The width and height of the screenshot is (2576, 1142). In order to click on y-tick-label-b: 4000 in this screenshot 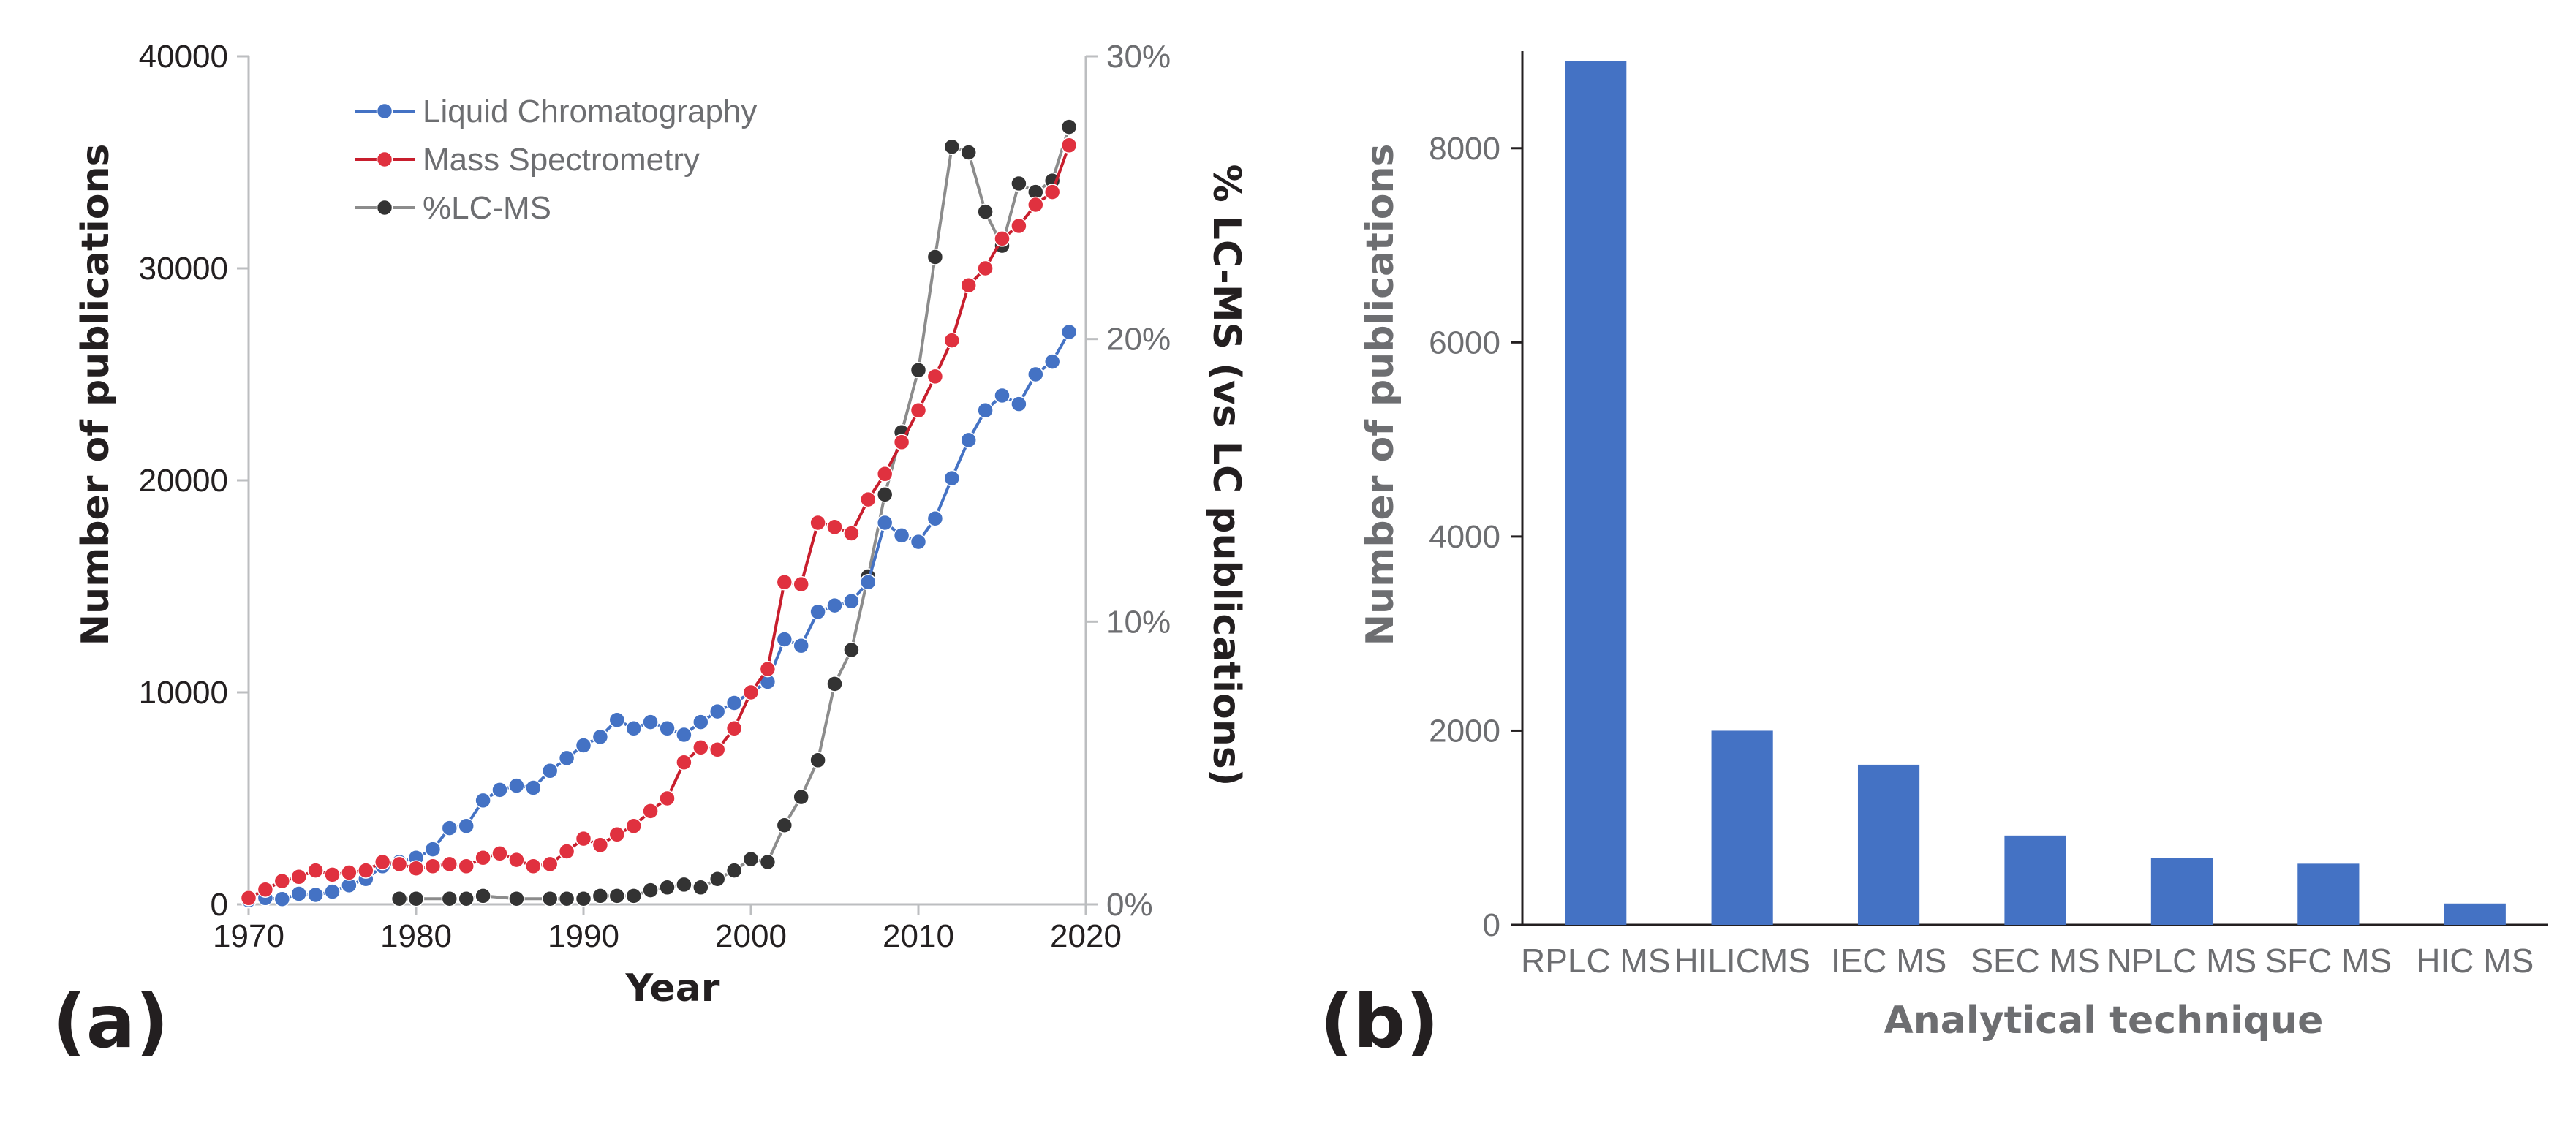, I will do `click(1464, 537)`.